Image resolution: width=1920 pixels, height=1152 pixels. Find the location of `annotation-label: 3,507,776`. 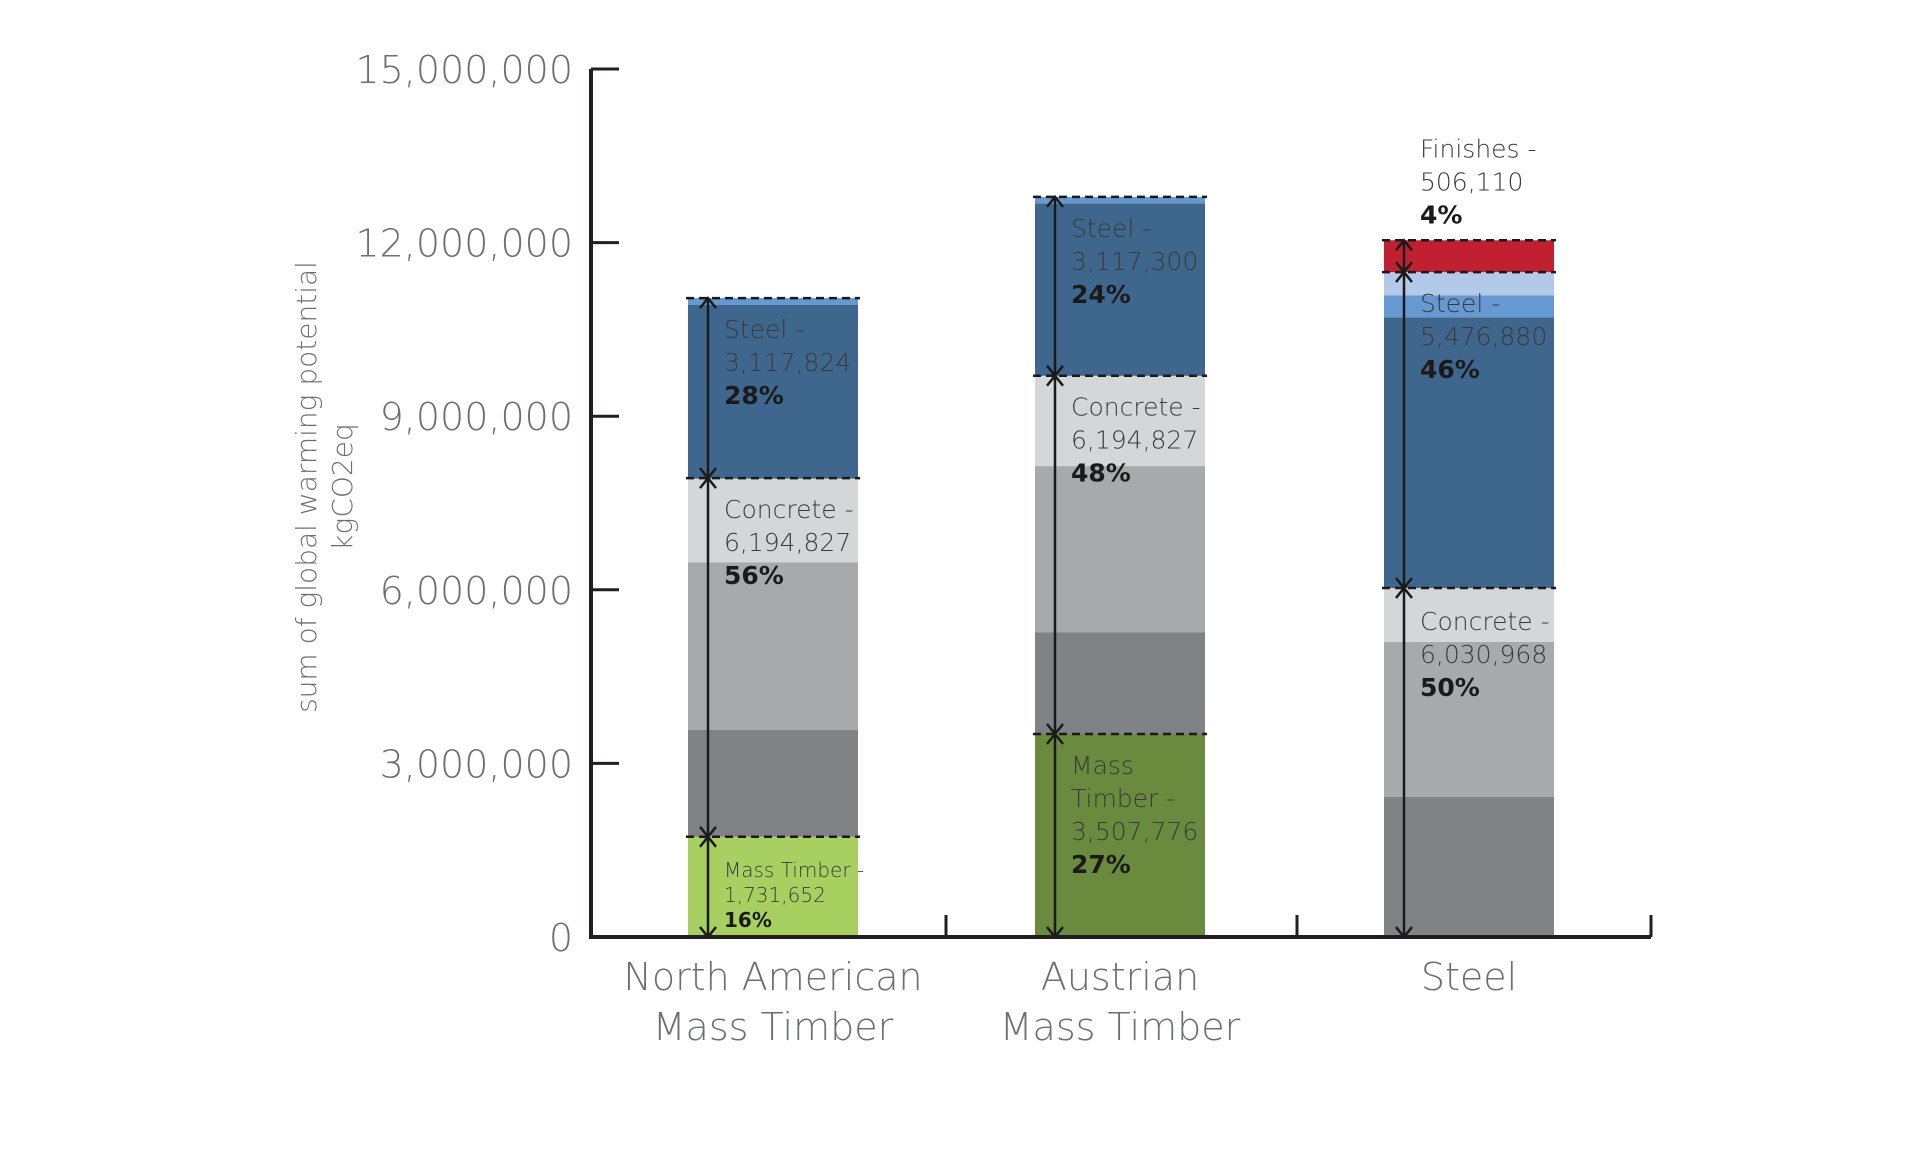

annotation-label: 3,507,776 is located at coordinates (1134, 831).